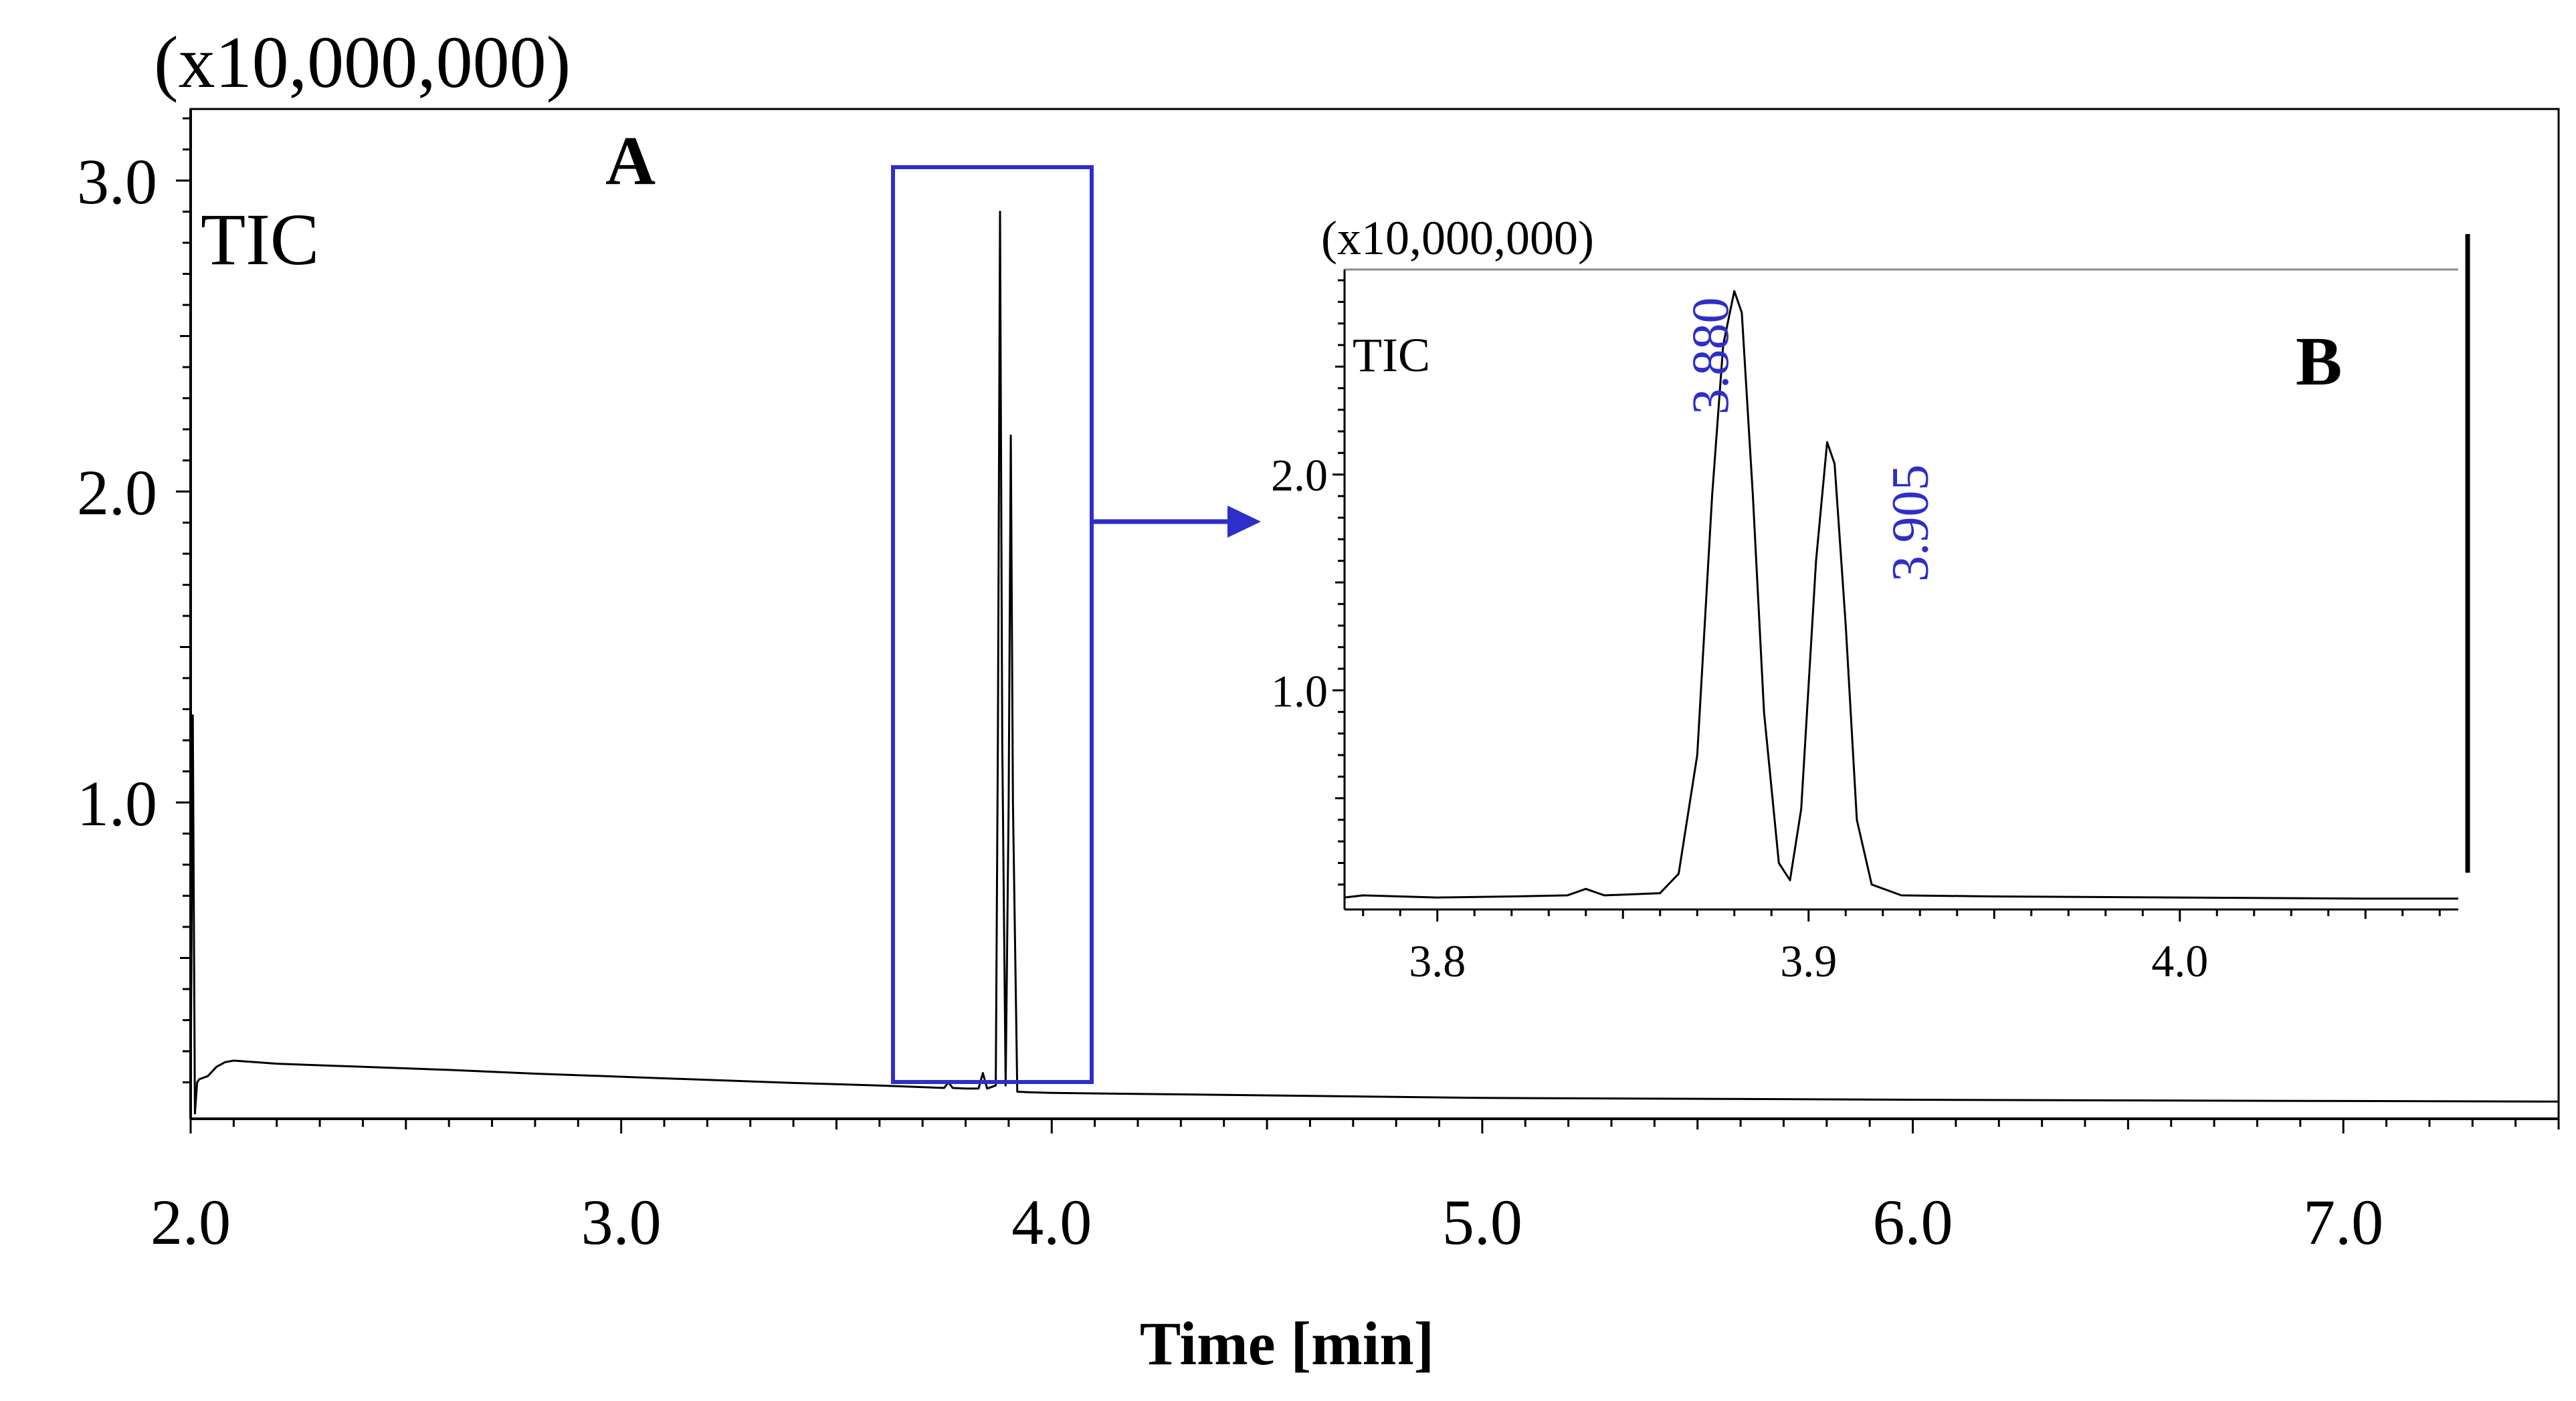 This screenshot has width=2576, height=1401. What do you see at coordinates (117, 181) in the screenshot?
I see `y-tick-label: 3.0` at bounding box center [117, 181].